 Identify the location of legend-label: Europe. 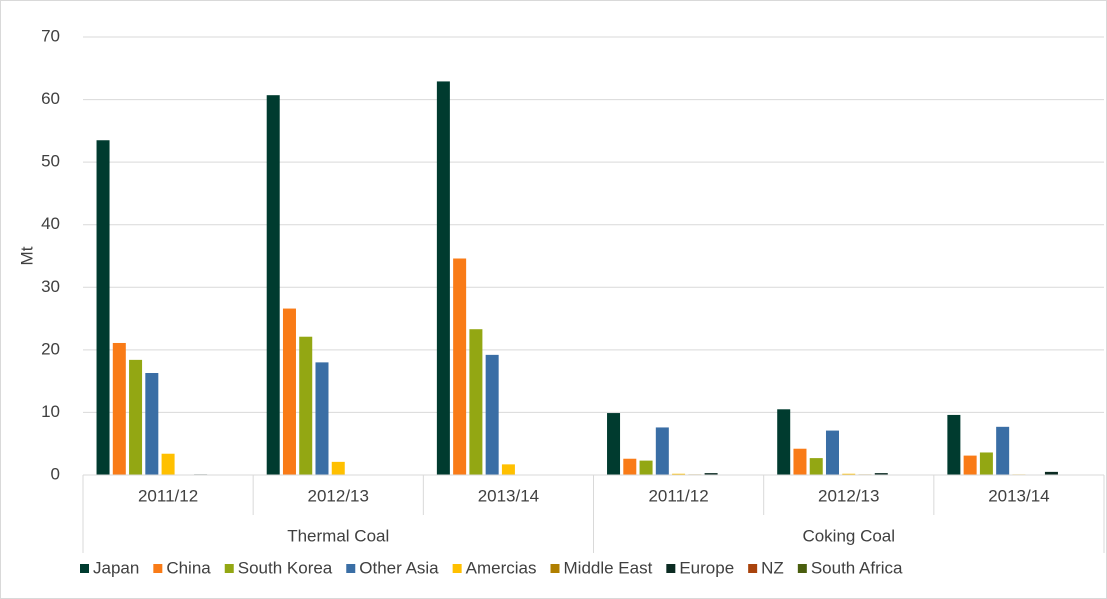
(706, 567).